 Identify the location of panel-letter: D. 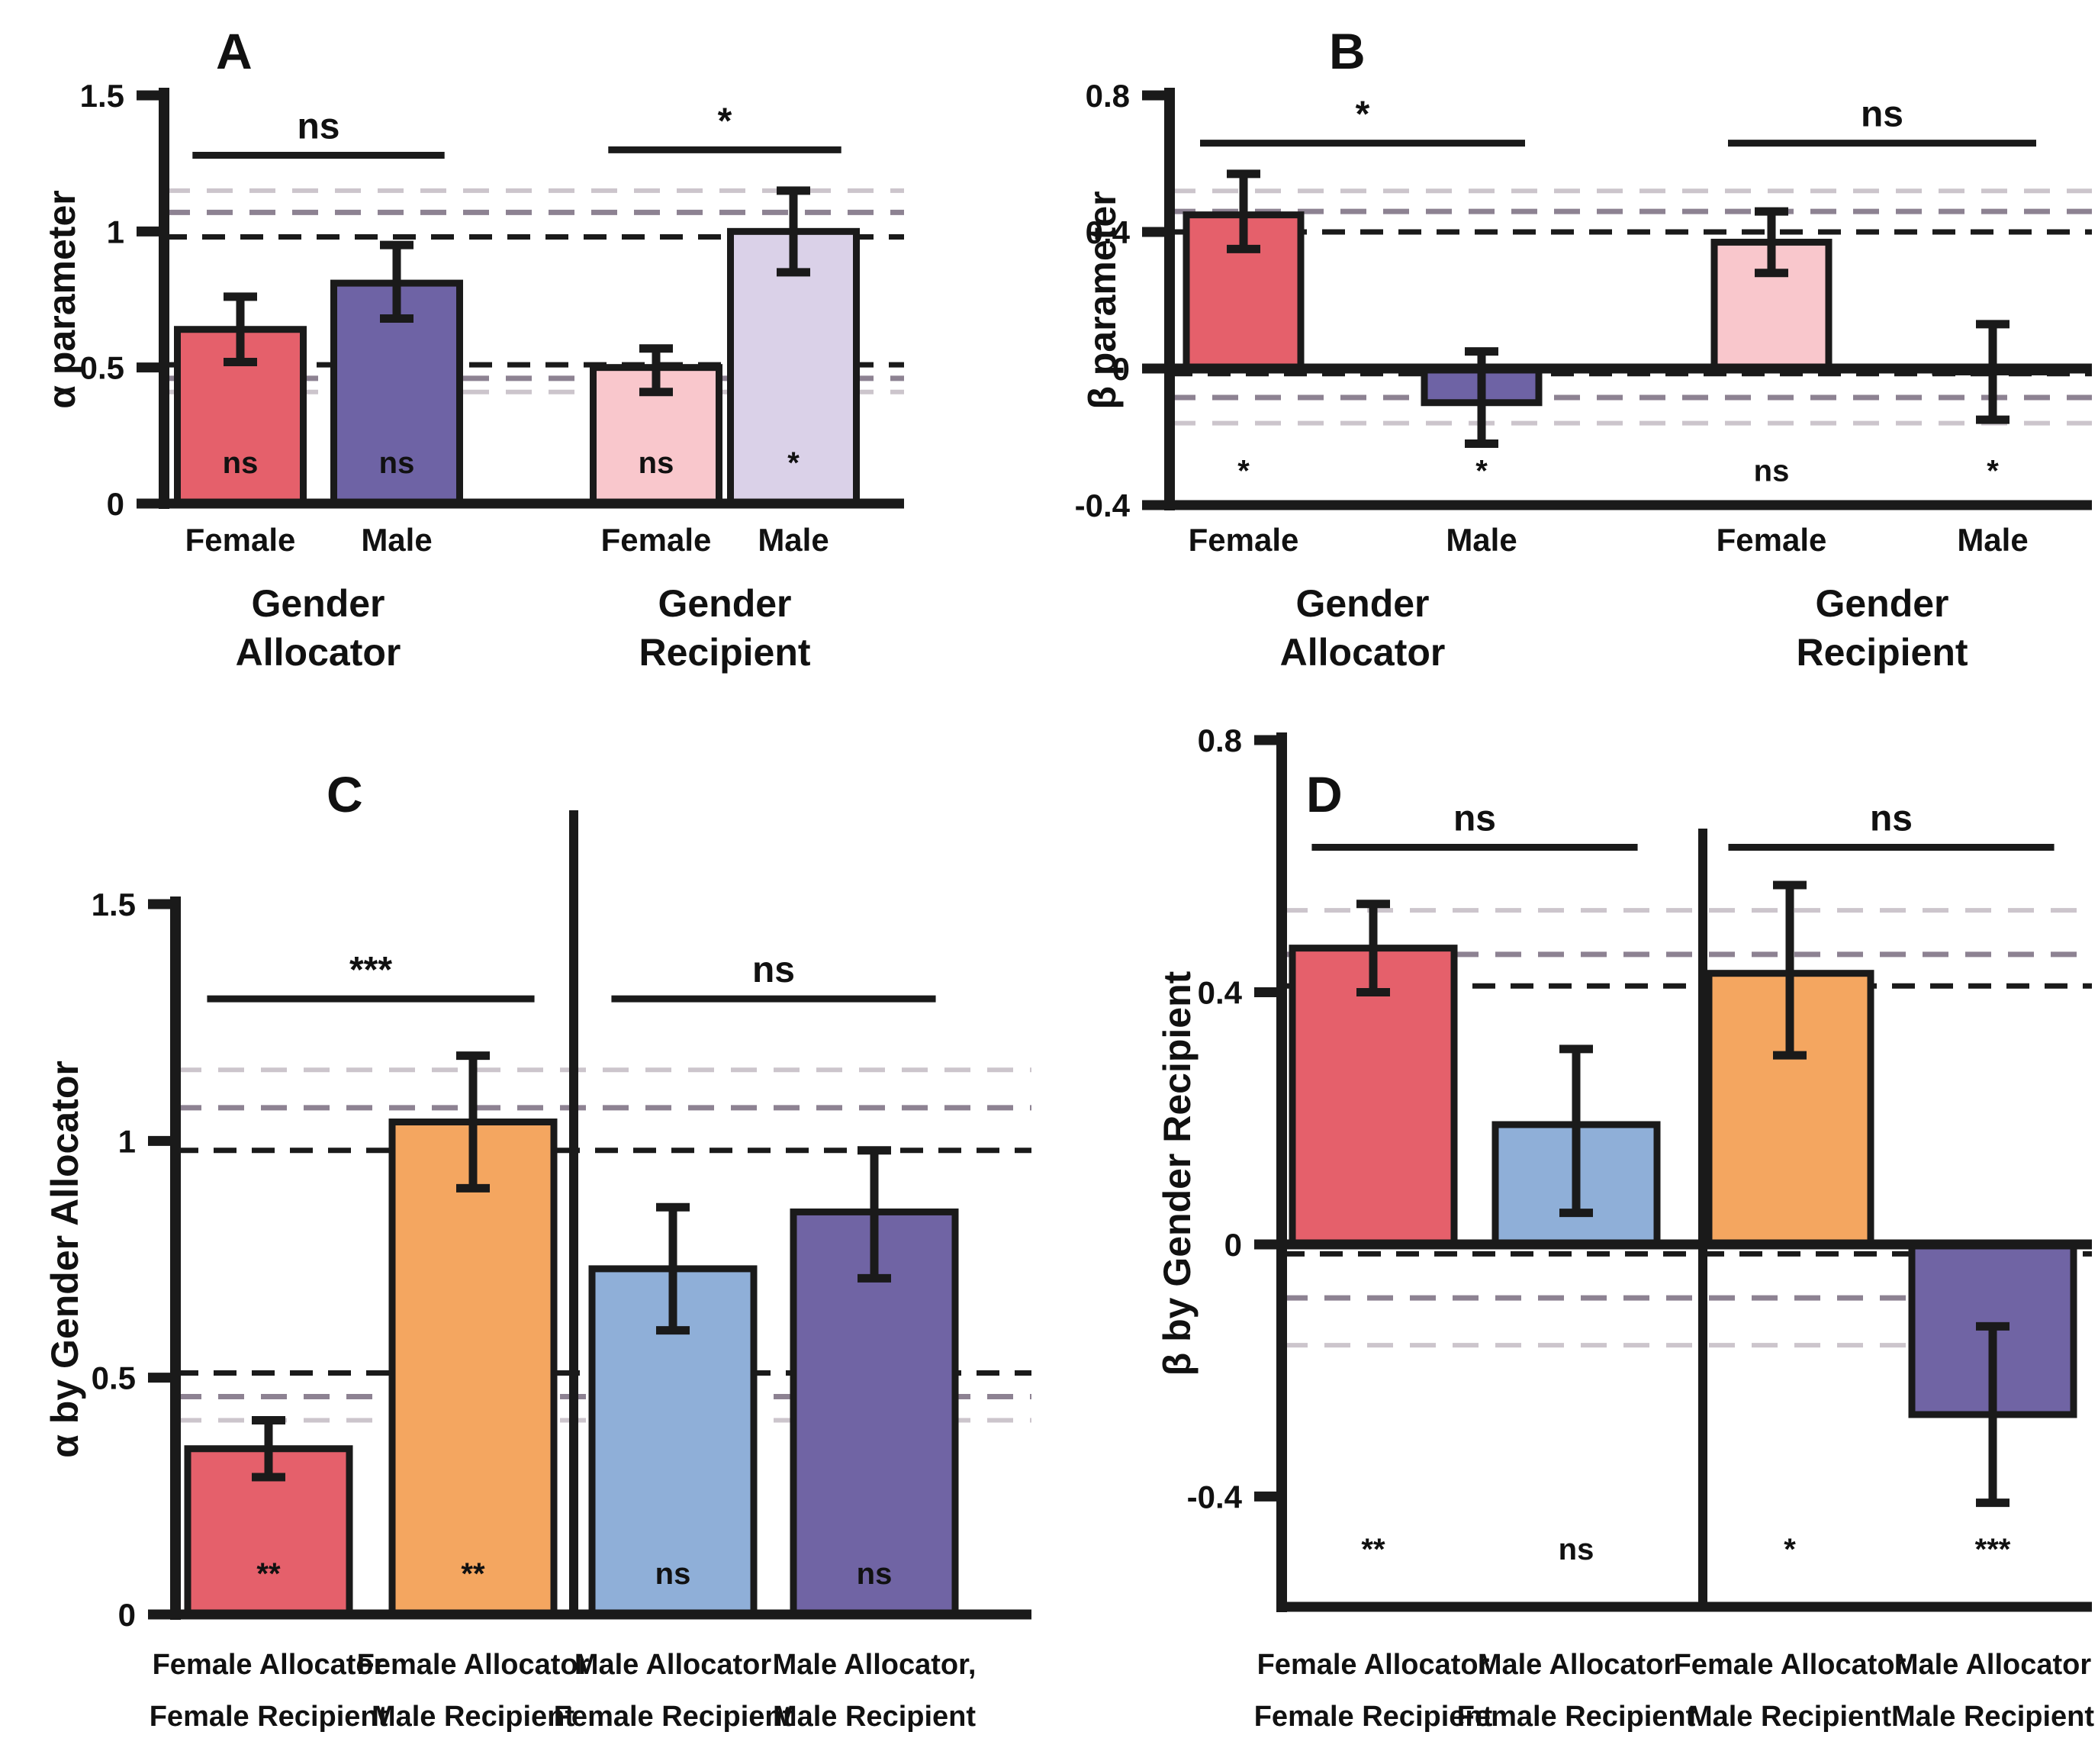
(1324, 794).